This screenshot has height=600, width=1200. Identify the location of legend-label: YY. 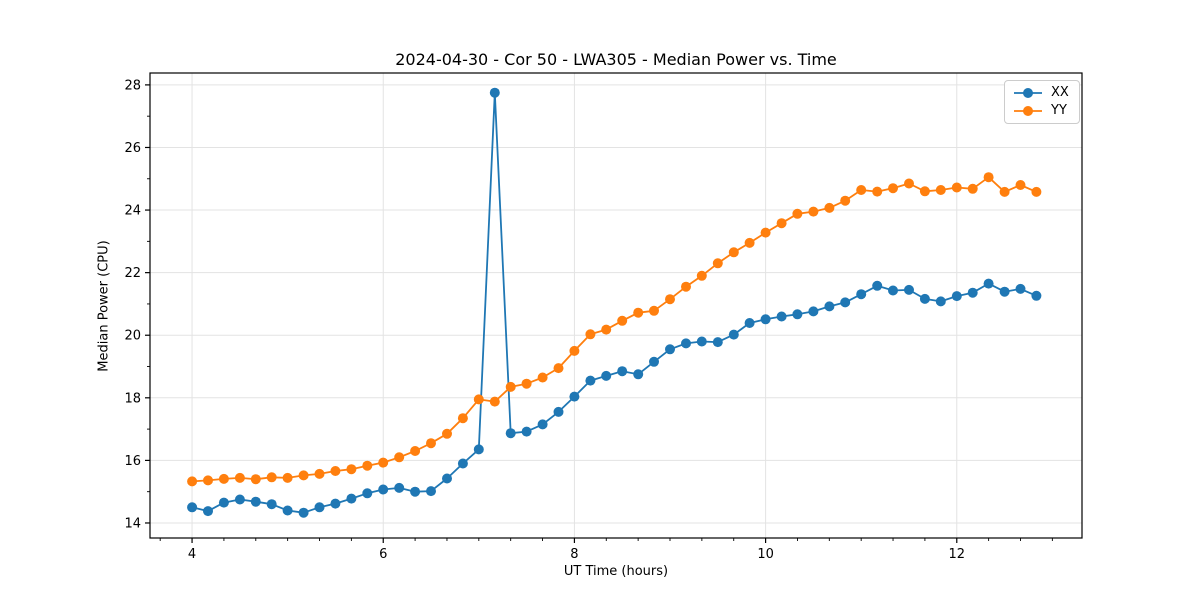
(1059, 110).